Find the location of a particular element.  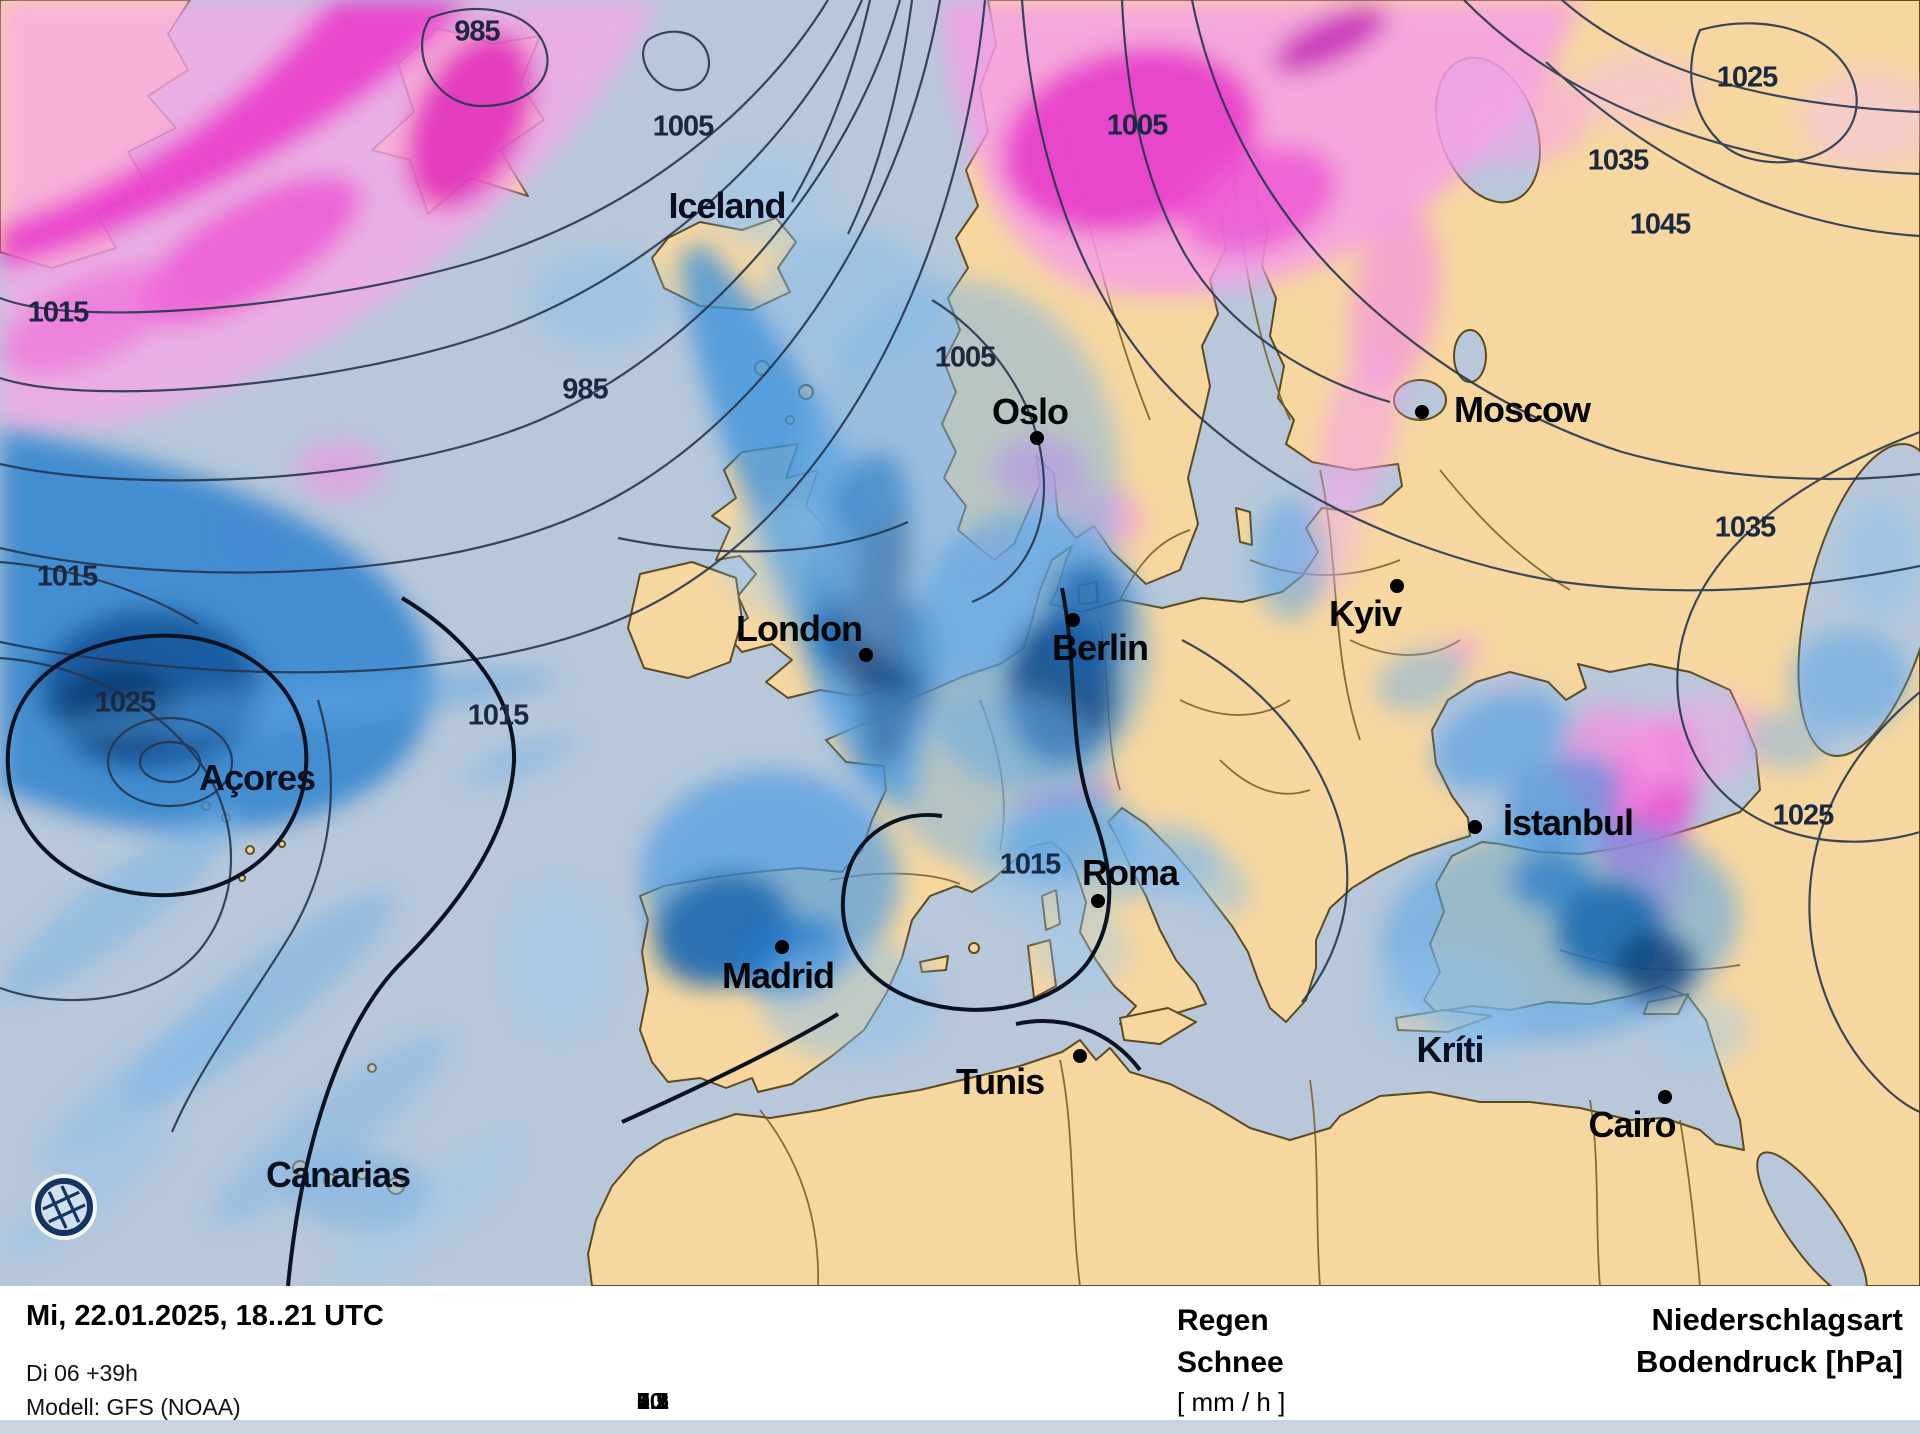

scale-tick: 0.5 is located at coordinates (653, 1401).